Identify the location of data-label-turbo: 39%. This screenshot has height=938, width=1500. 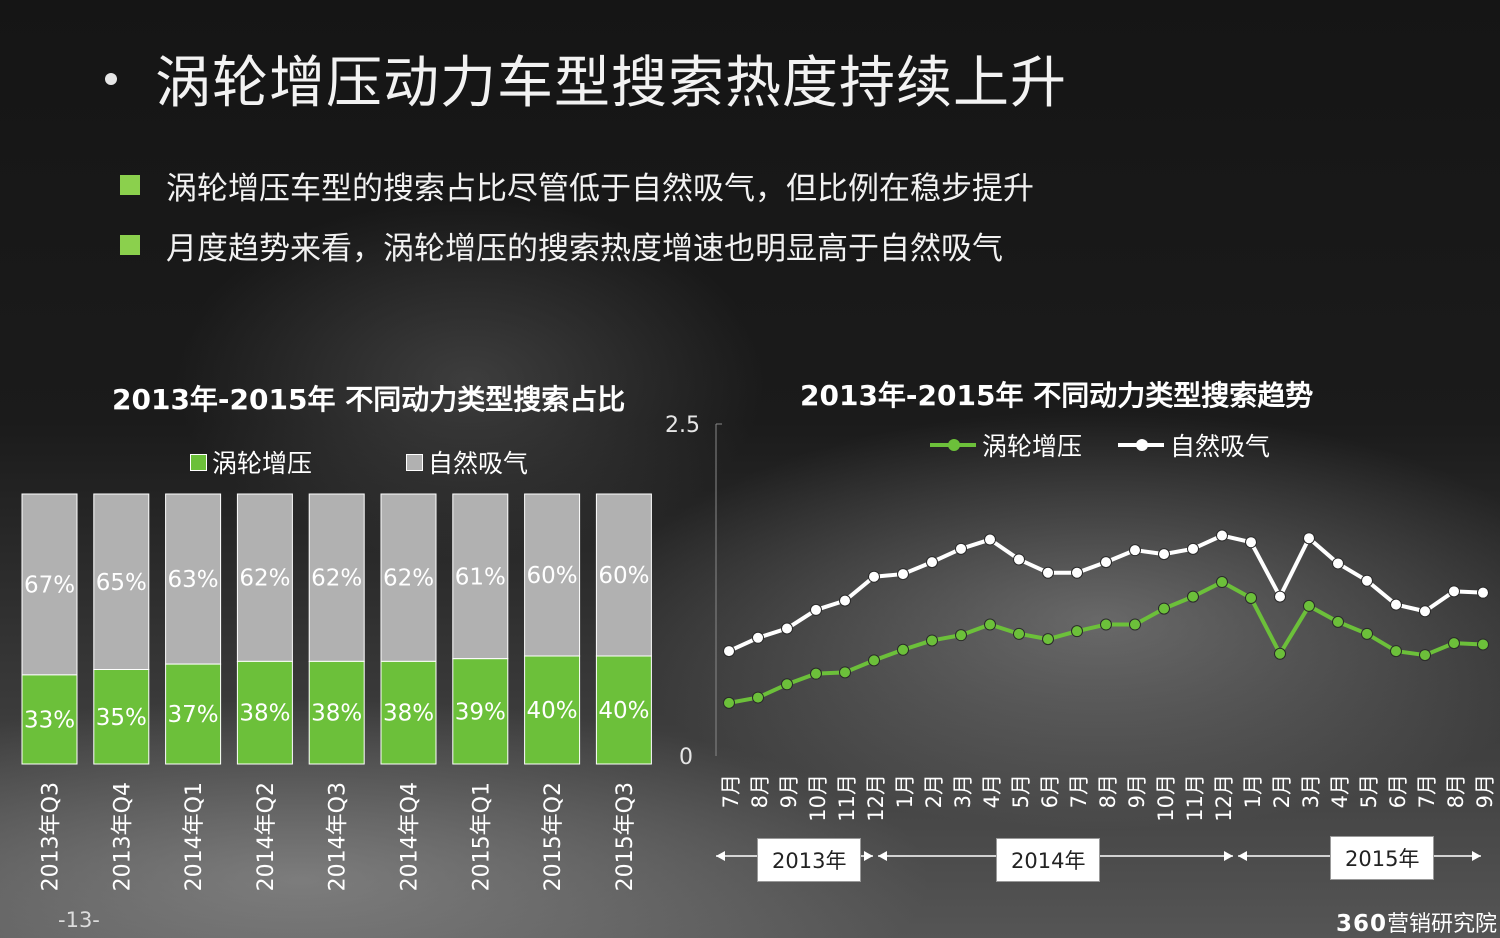
(480, 712).